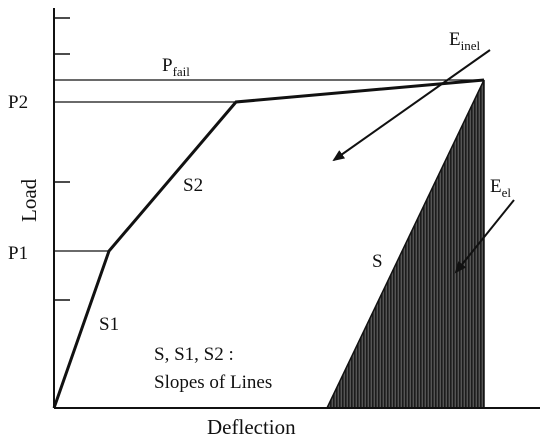 The width and height of the screenshot is (550, 444). I want to click on slopes-note-line2: Slopes of Lines, so click(213, 382).